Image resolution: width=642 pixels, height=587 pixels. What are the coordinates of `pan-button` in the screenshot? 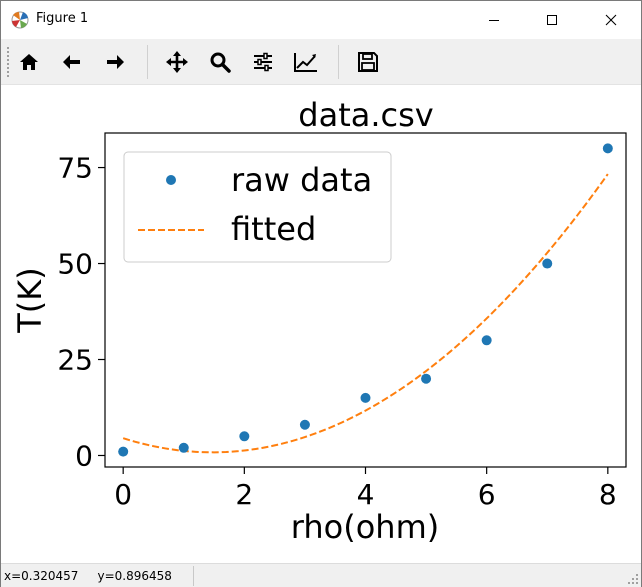 It's located at (177, 62).